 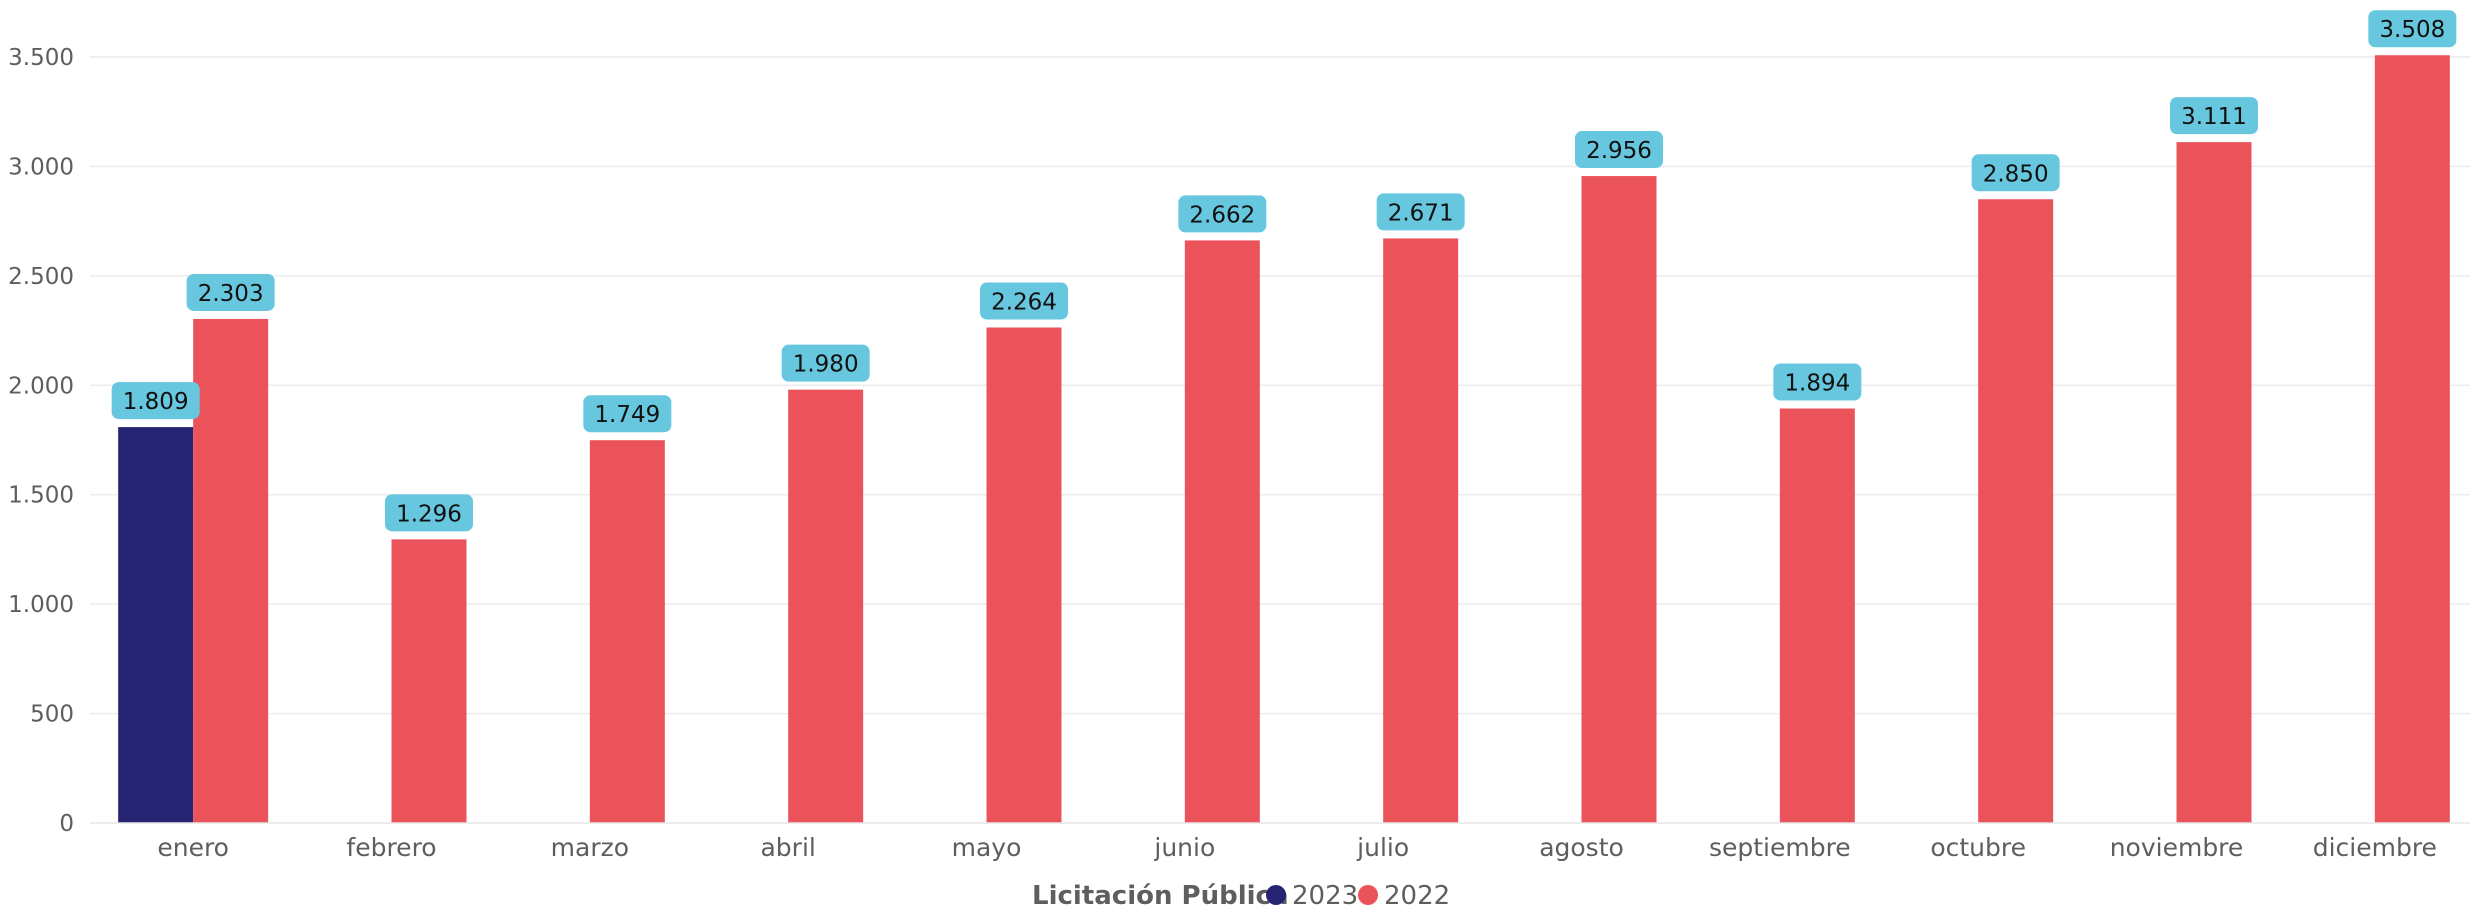 What do you see at coordinates (2375, 847) in the screenshot?
I see `x-tick-label: diciembre` at bounding box center [2375, 847].